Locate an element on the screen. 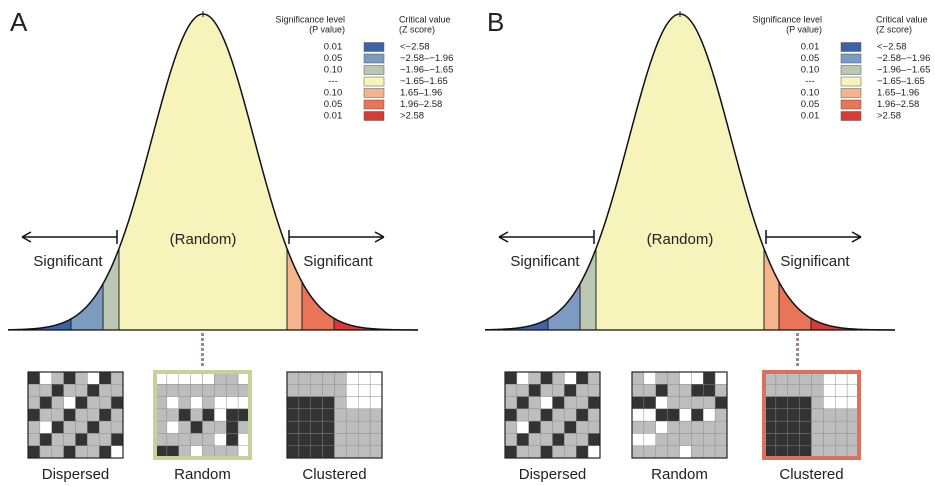 The height and width of the screenshot is (486, 935). legend-header: Critical value is located at coordinates (425, 19).